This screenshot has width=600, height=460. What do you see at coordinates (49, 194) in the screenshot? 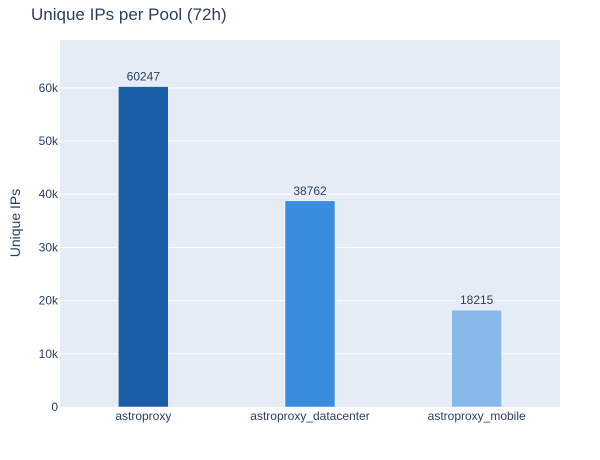
I see `y-tick-label: 40k` at bounding box center [49, 194].